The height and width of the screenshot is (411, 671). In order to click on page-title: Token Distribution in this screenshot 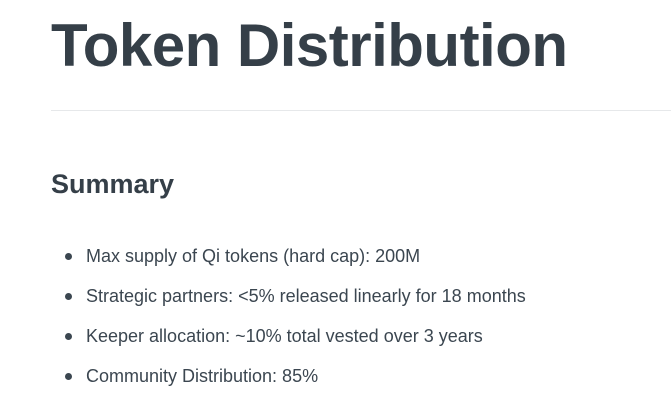, I will do `click(309, 45)`.